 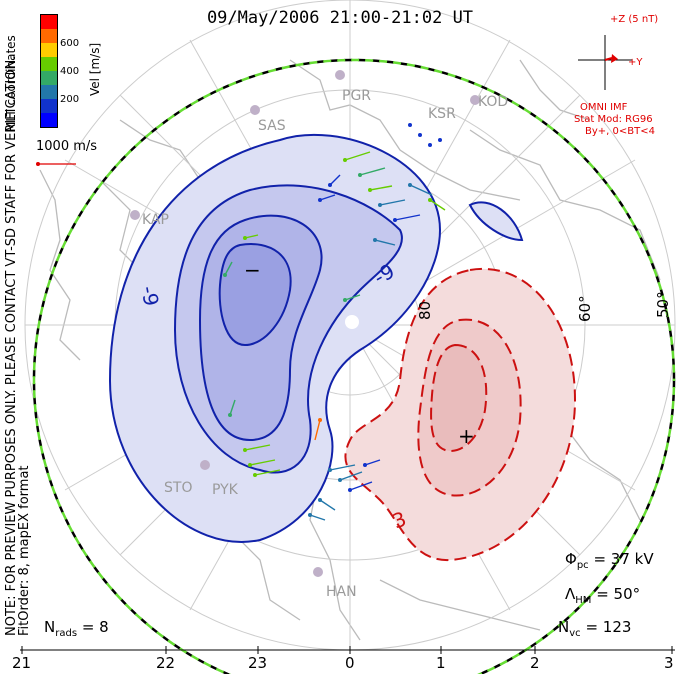 What do you see at coordinates (460, 414) in the screenshot?
I see `dawn-convection-cell` at bounding box center [460, 414].